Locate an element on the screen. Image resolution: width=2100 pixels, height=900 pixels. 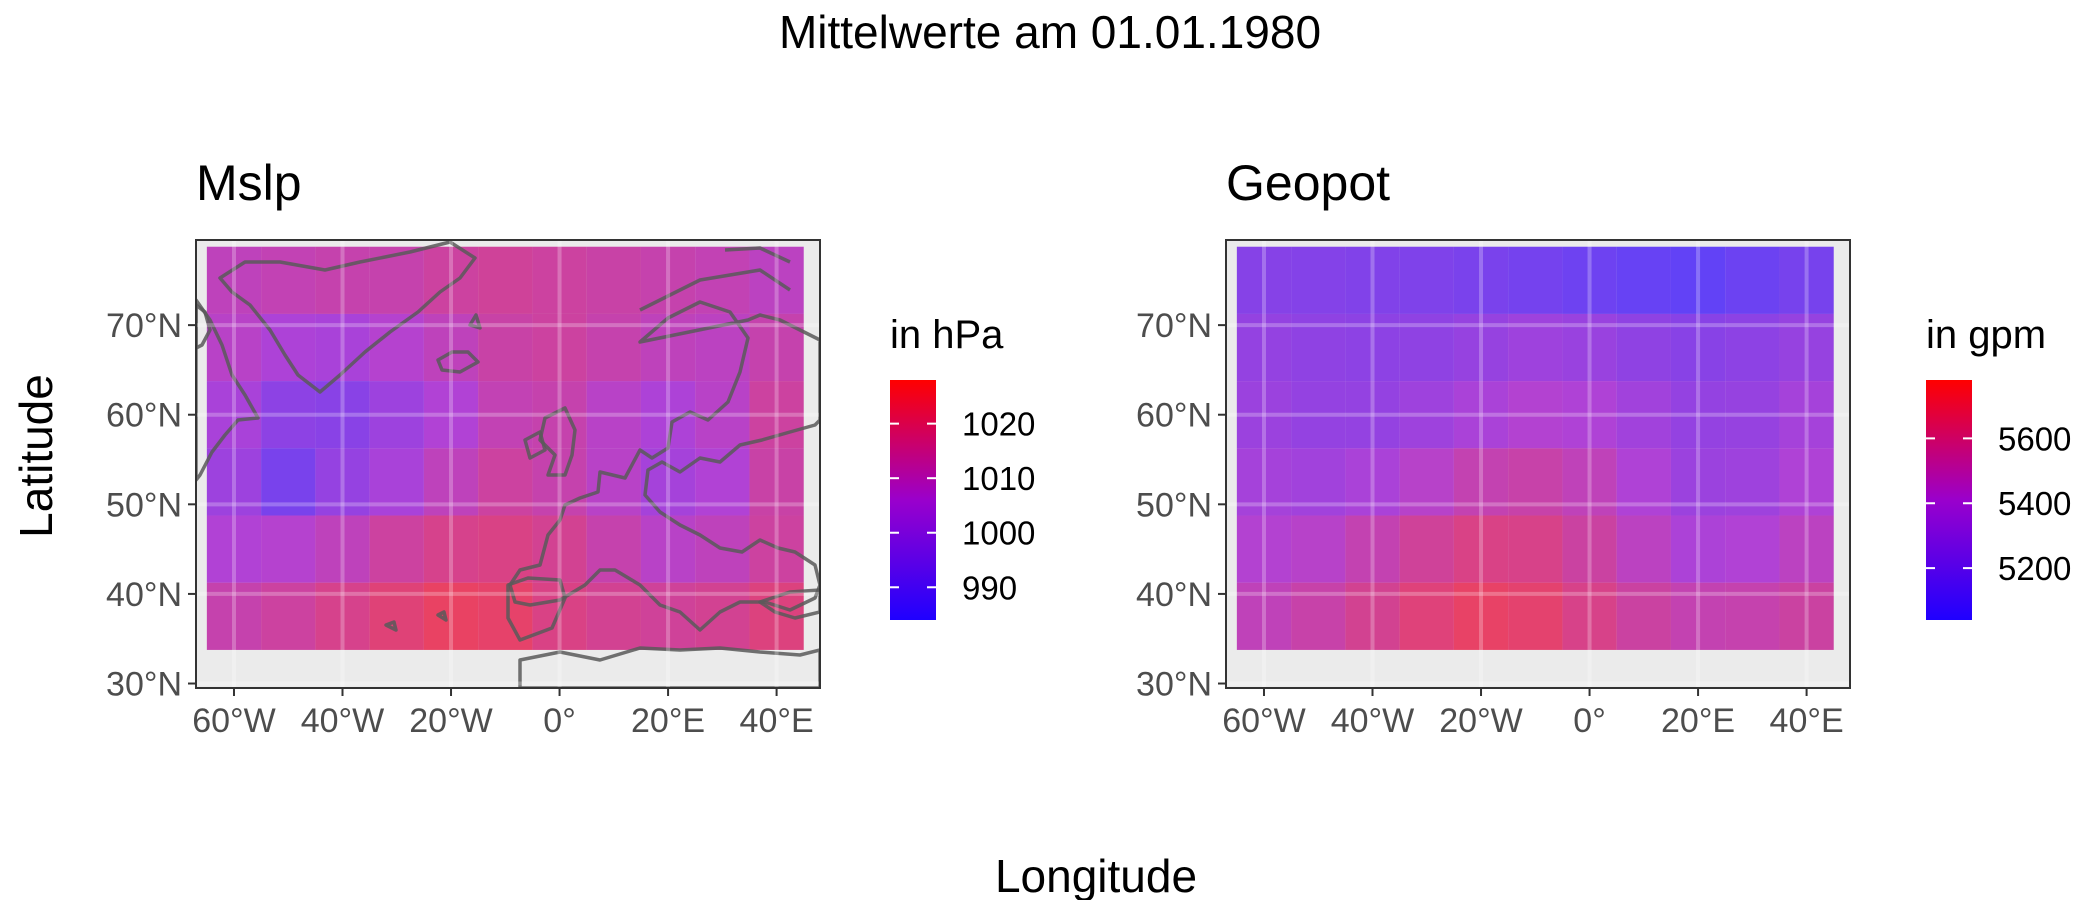
geopot-x-tick-label: 40°E is located at coordinates (1807, 721).